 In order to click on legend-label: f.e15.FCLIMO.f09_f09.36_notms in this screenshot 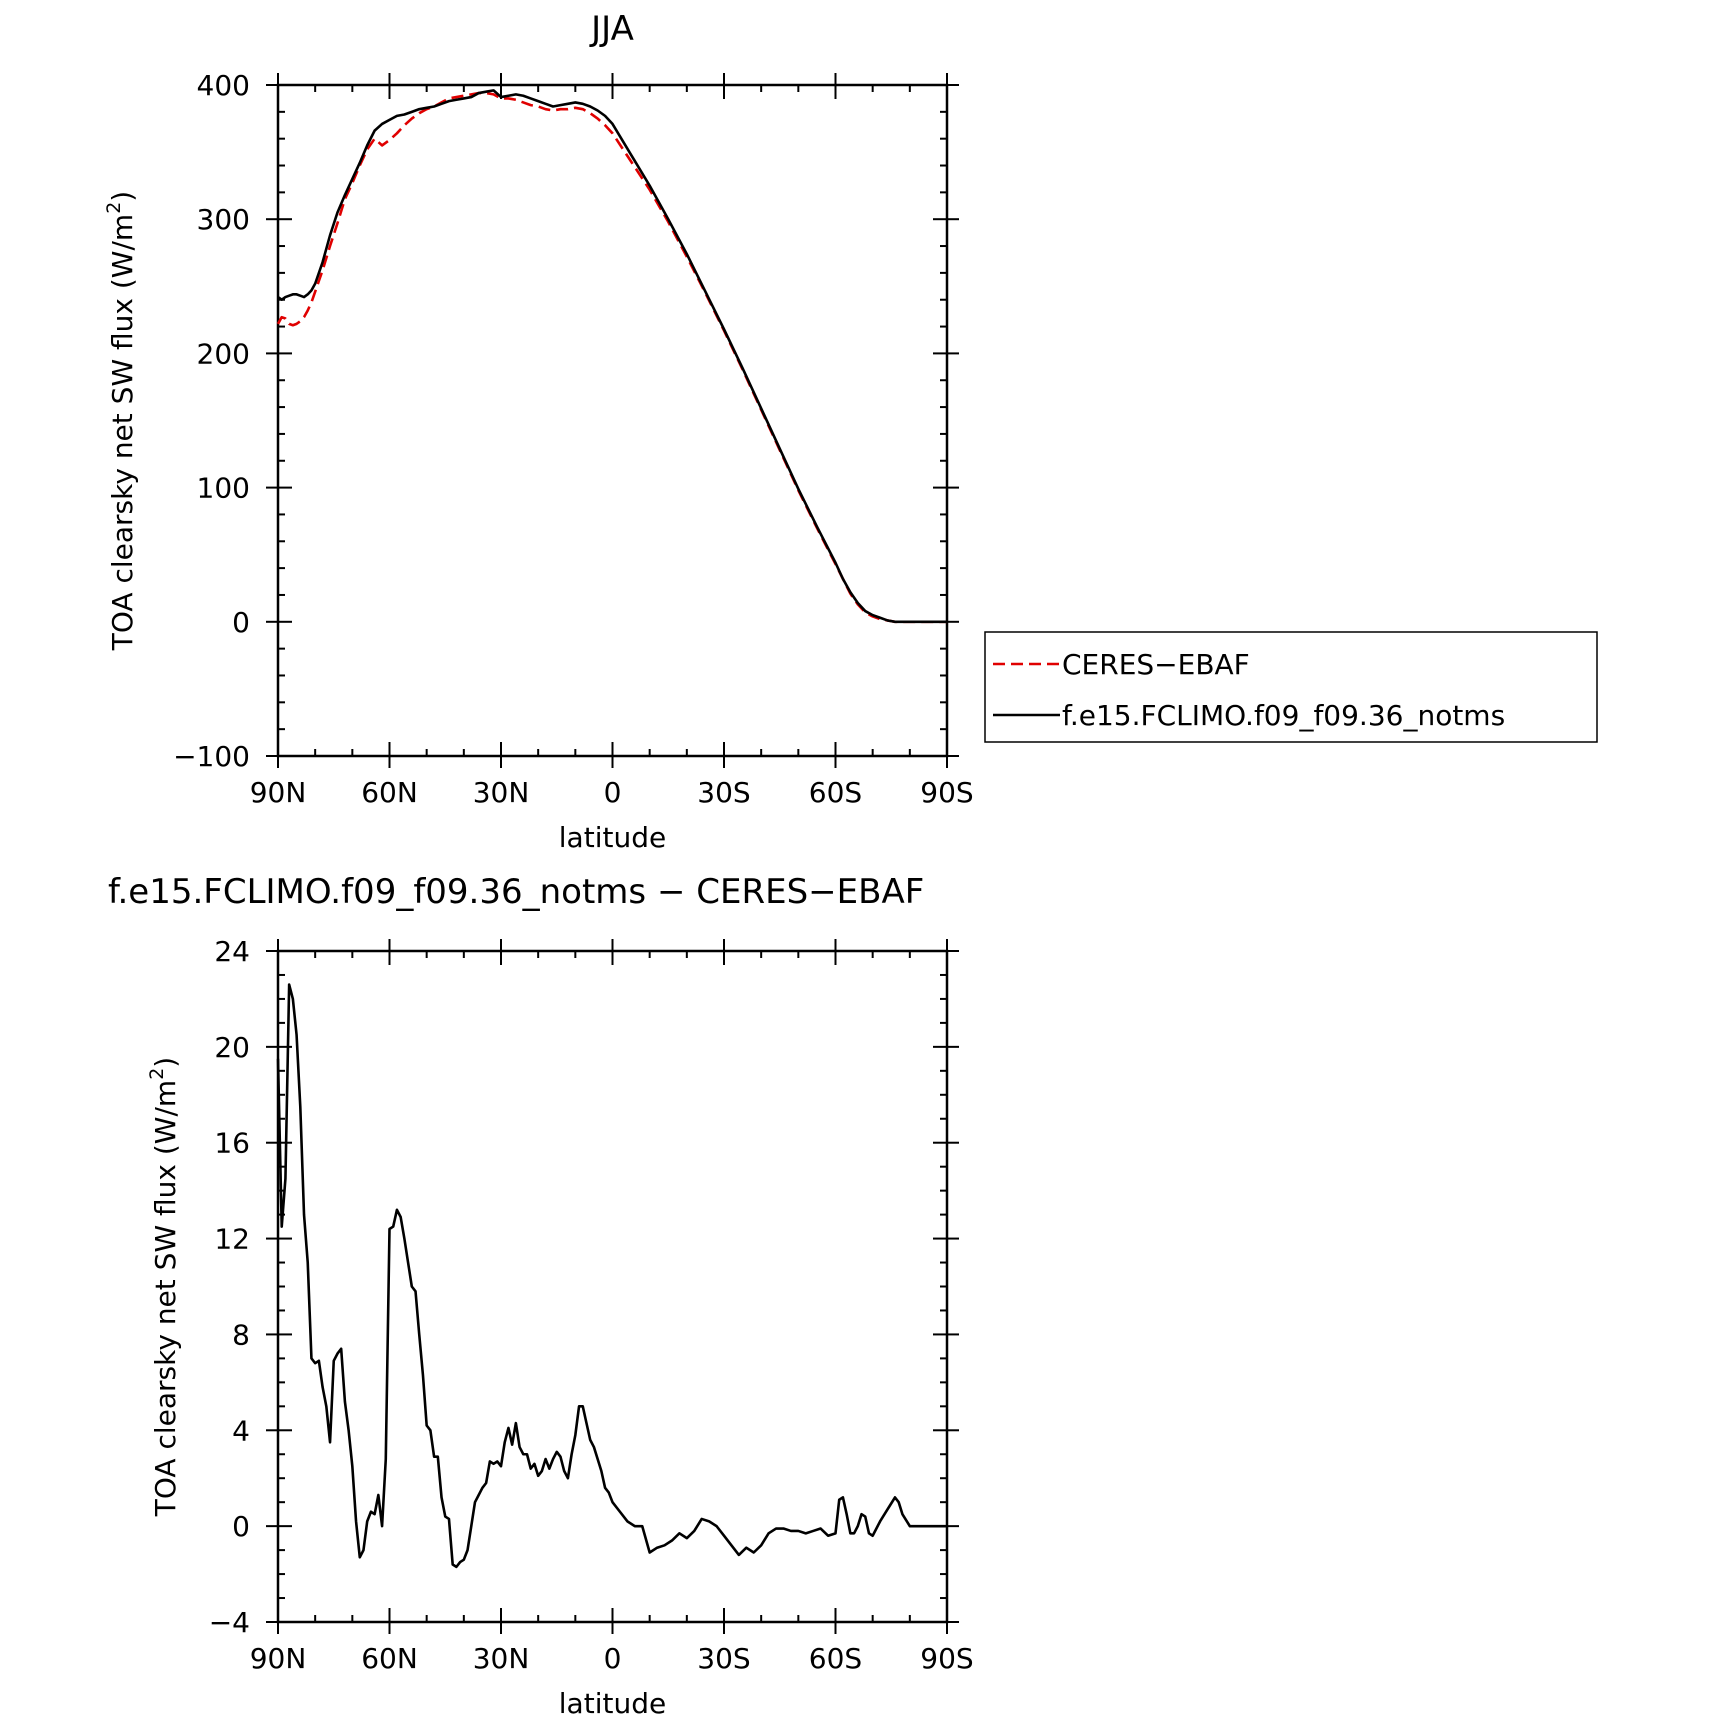, I will do `click(1283, 715)`.